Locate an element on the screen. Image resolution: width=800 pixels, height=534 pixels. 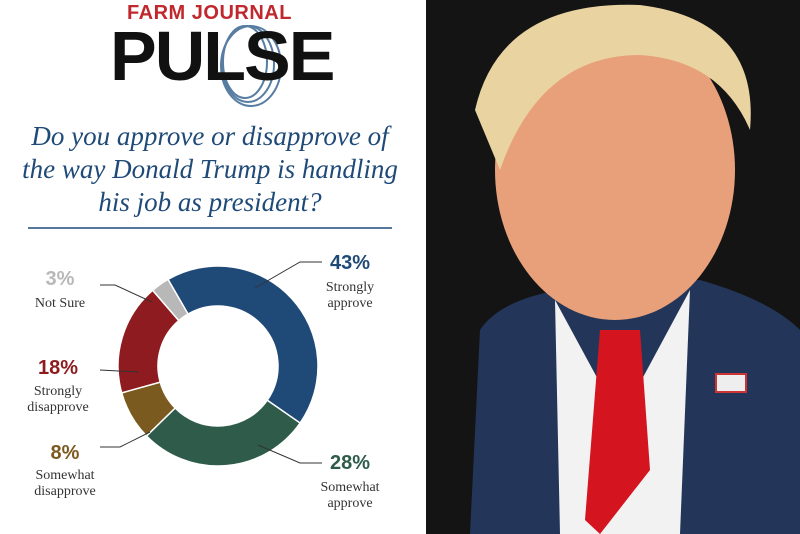
category-label: Not Sure is located at coordinates (60, 303).